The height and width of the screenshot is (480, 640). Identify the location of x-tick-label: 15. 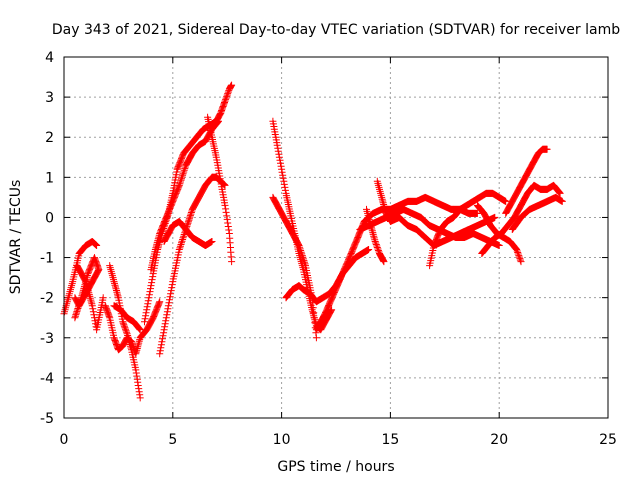
(390, 440).